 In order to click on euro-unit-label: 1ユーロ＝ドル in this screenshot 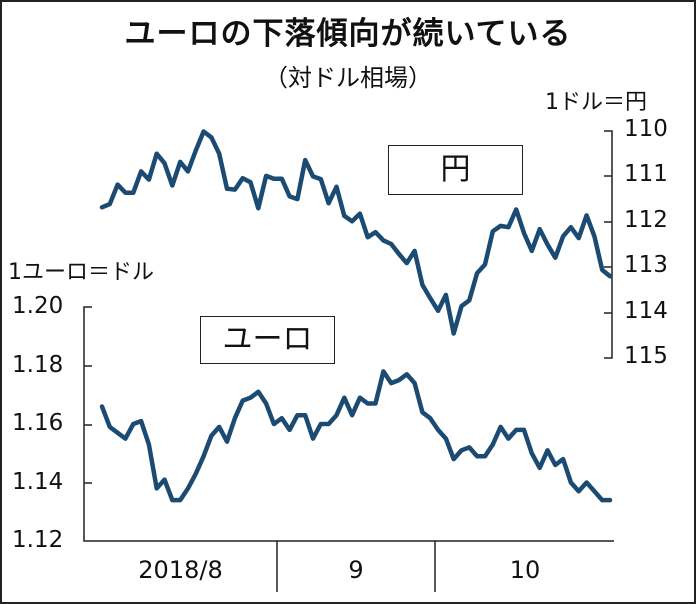, I will do `click(81, 272)`.